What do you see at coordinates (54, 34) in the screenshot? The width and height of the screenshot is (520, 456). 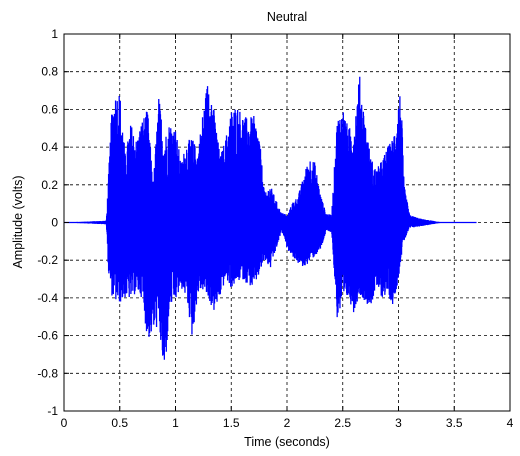 I see `y-tick-label-10: 1` at bounding box center [54, 34].